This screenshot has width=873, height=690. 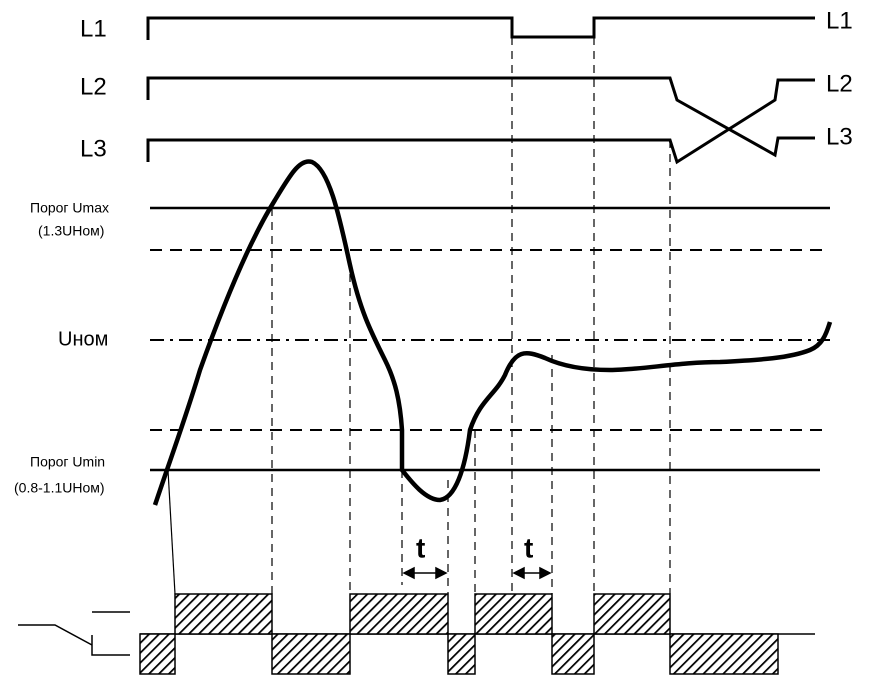 What do you see at coordinates (459, 634) in the screenshot?
I see `relay-blocks` at bounding box center [459, 634].